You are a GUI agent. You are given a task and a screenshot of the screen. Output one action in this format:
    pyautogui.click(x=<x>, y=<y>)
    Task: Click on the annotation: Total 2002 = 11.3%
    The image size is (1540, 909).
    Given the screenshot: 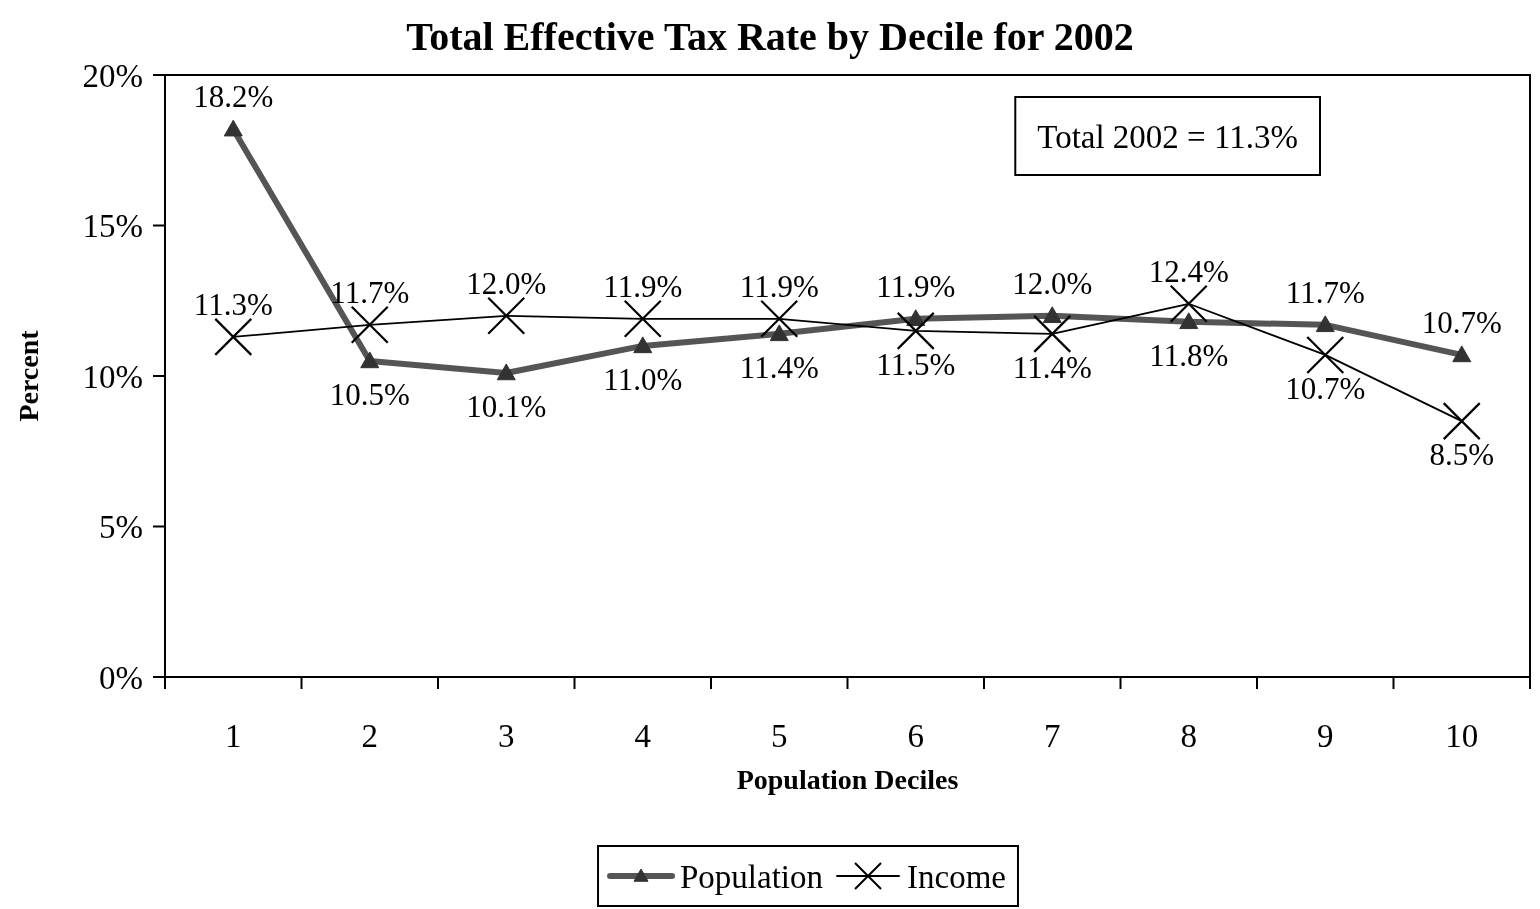 What is the action you would take?
    pyautogui.click(x=1168, y=136)
    